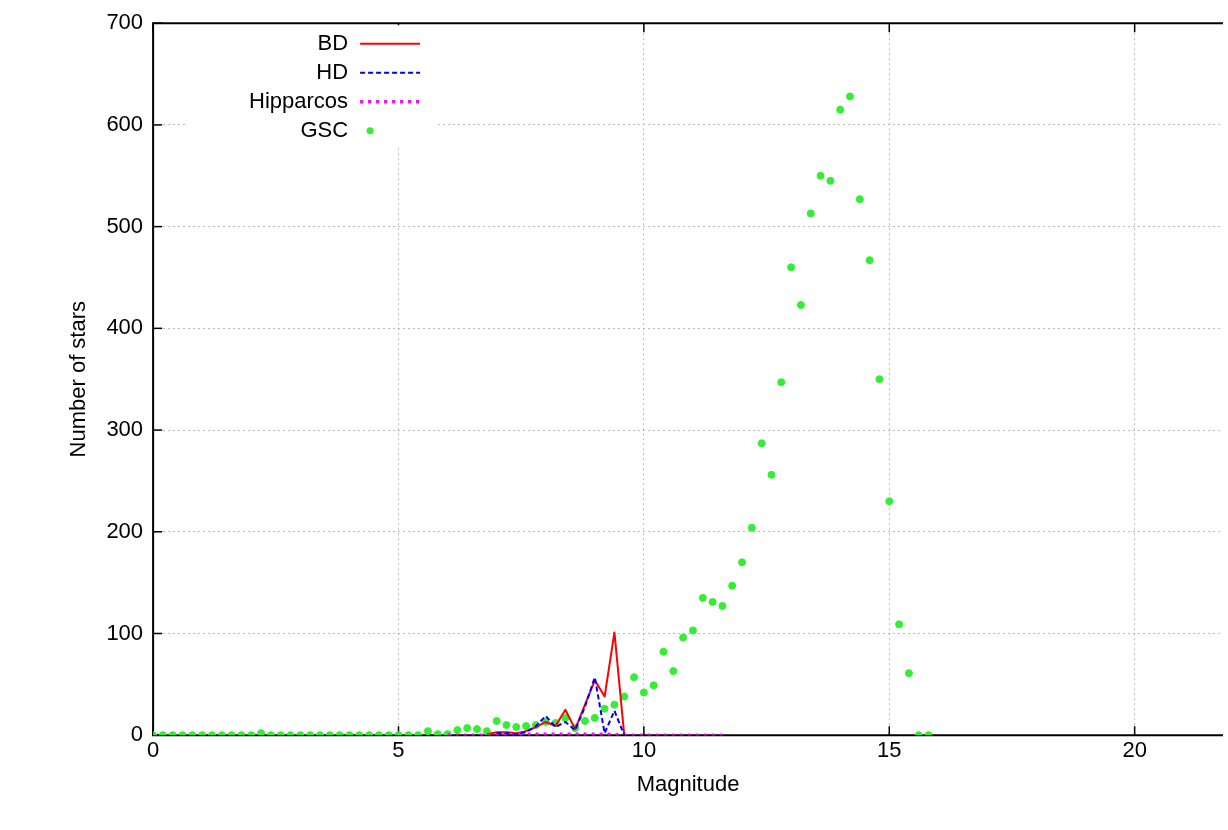 This screenshot has width=1228, height=830. I want to click on x-tick-label: 5, so click(398, 750).